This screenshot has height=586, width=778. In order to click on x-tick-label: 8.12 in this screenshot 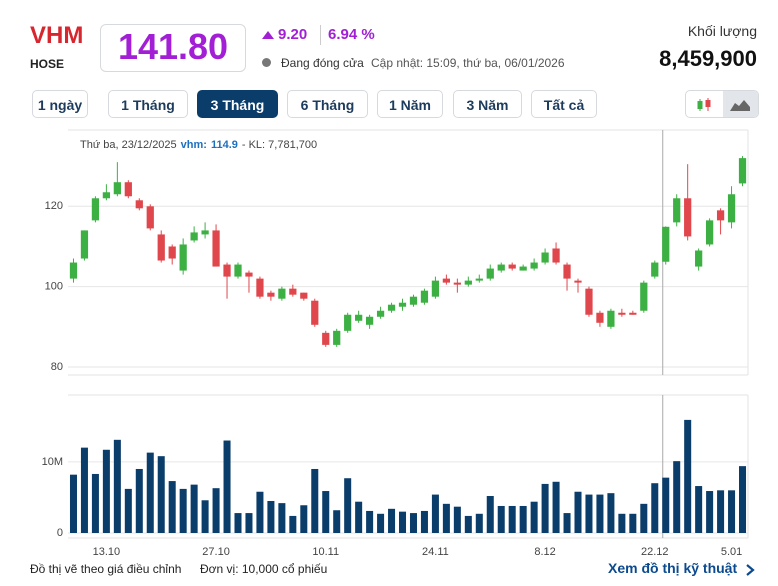, I will do `click(544, 552)`.